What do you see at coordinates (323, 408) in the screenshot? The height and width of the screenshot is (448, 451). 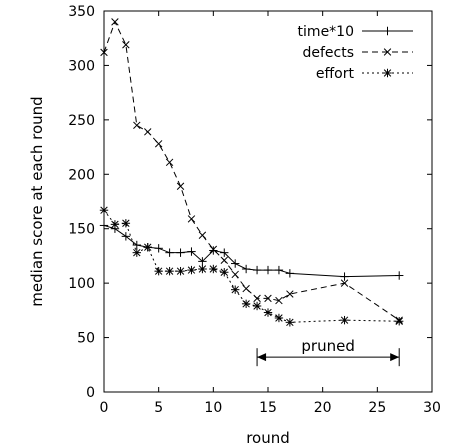 I see `x-tick-label: 20` at bounding box center [323, 408].